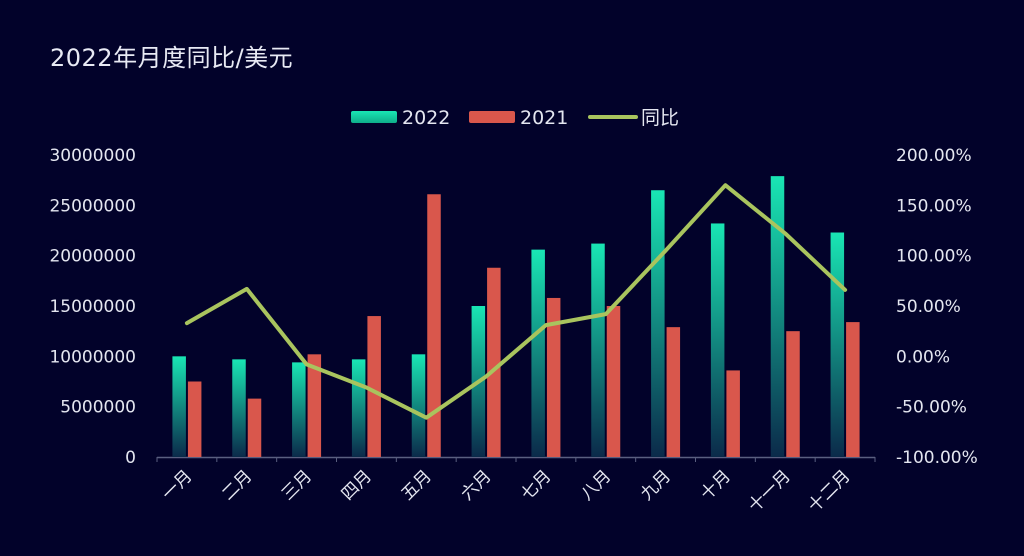 The height and width of the screenshot is (556, 1024). I want to click on chart-title: 2022年月度同比/美元, so click(172, 58).